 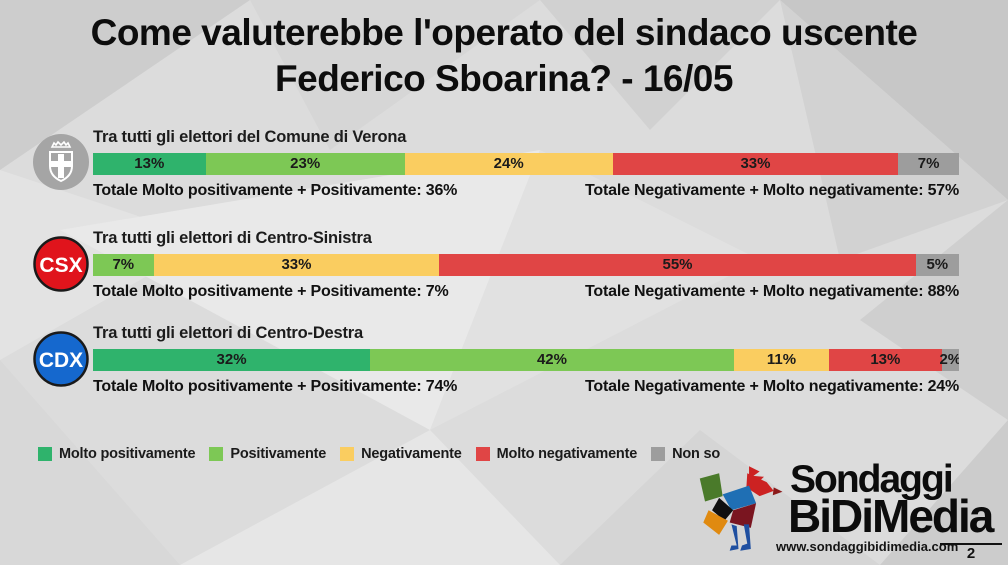 I want to click on bar-segment-value: 2%, so click(x=949, y=359).